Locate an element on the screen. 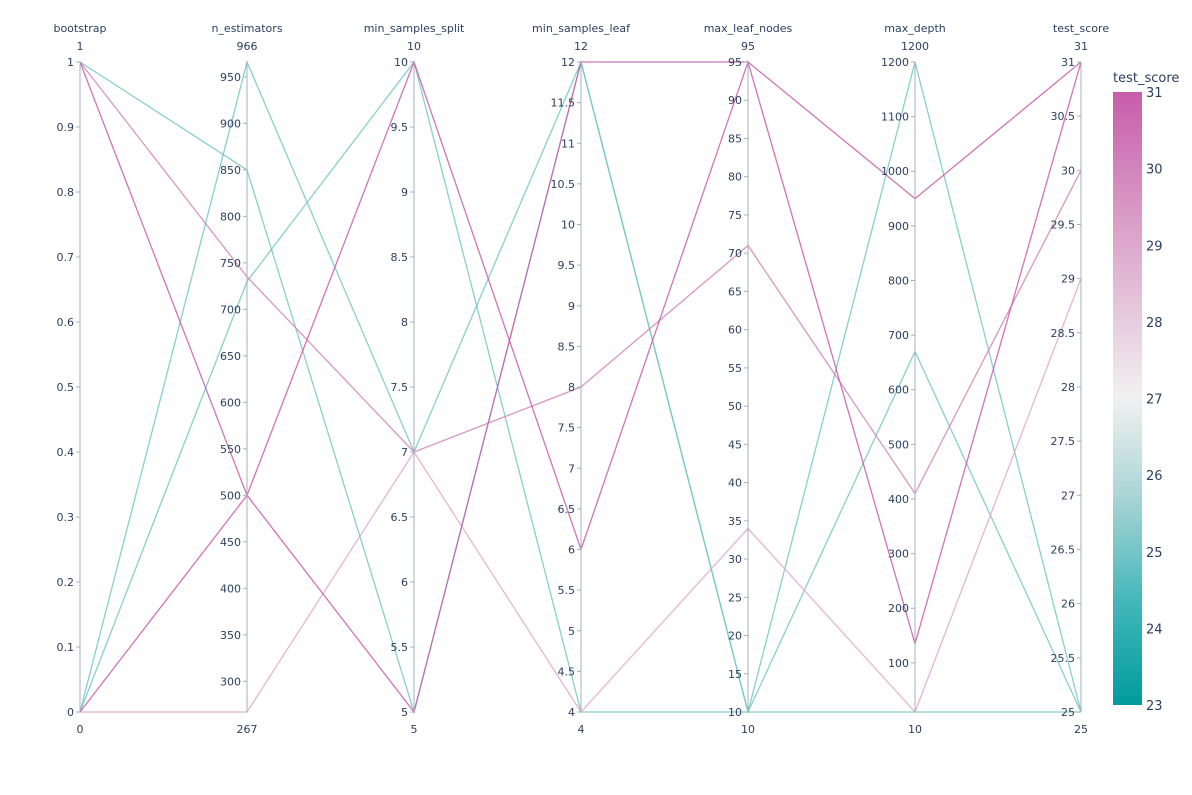 This screenshot has width=1192, height=795. tick-label: 11 is located at coordinates (568, 143).